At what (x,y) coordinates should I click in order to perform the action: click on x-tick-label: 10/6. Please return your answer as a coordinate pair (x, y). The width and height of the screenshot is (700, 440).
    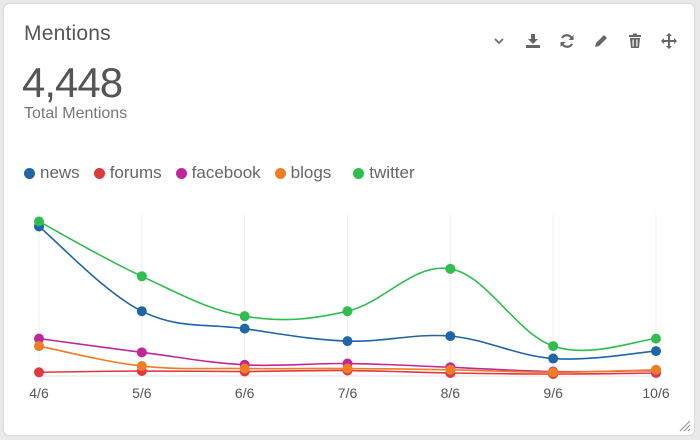
    Looking at the image, I should click on (655, 393).